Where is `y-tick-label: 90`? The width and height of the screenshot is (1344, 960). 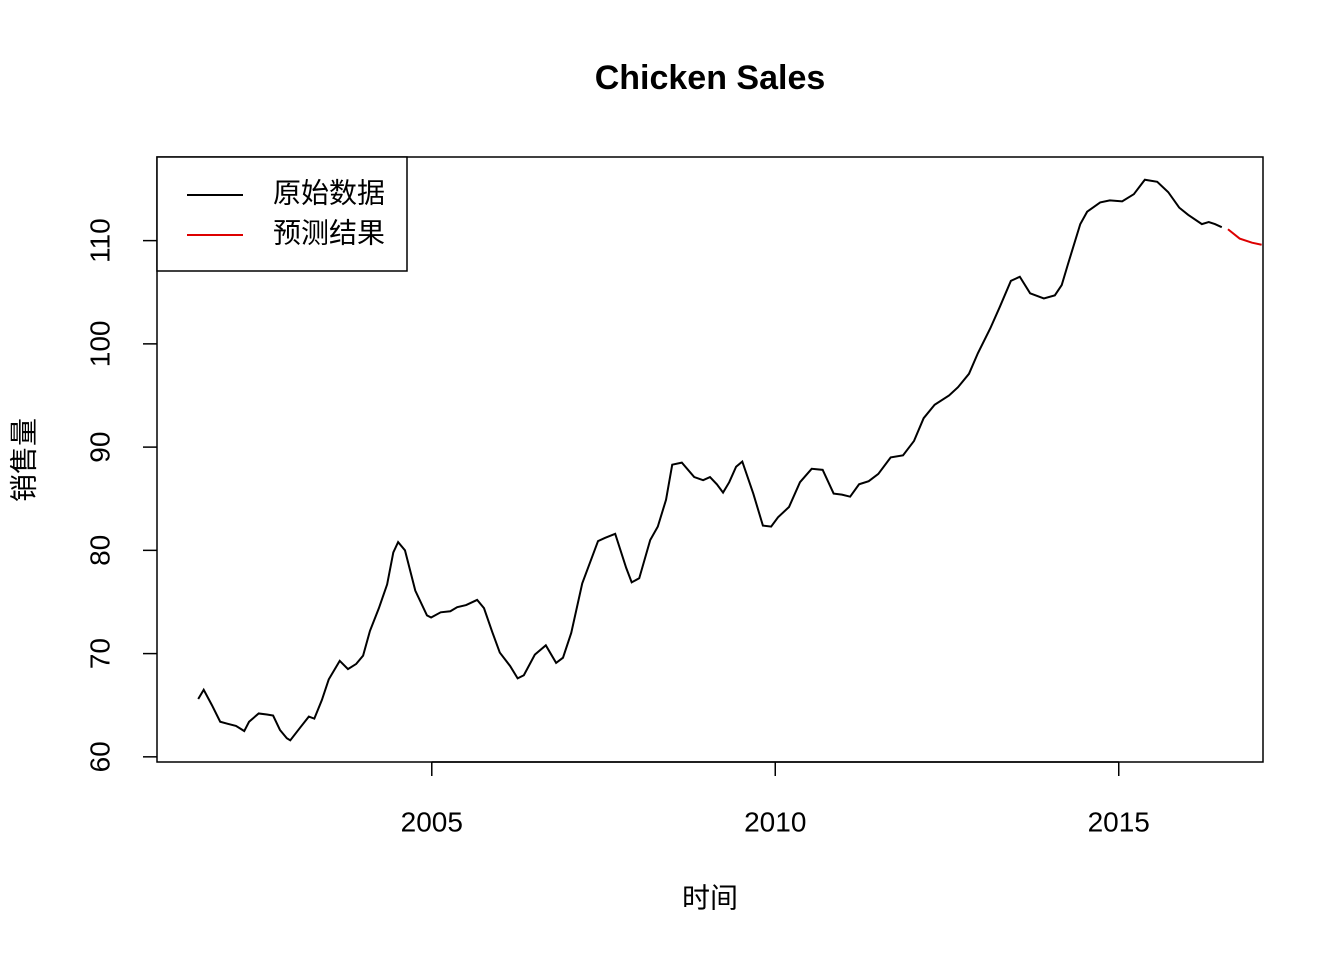 y-tick-label: 90 is located at coordinates (99, 447).